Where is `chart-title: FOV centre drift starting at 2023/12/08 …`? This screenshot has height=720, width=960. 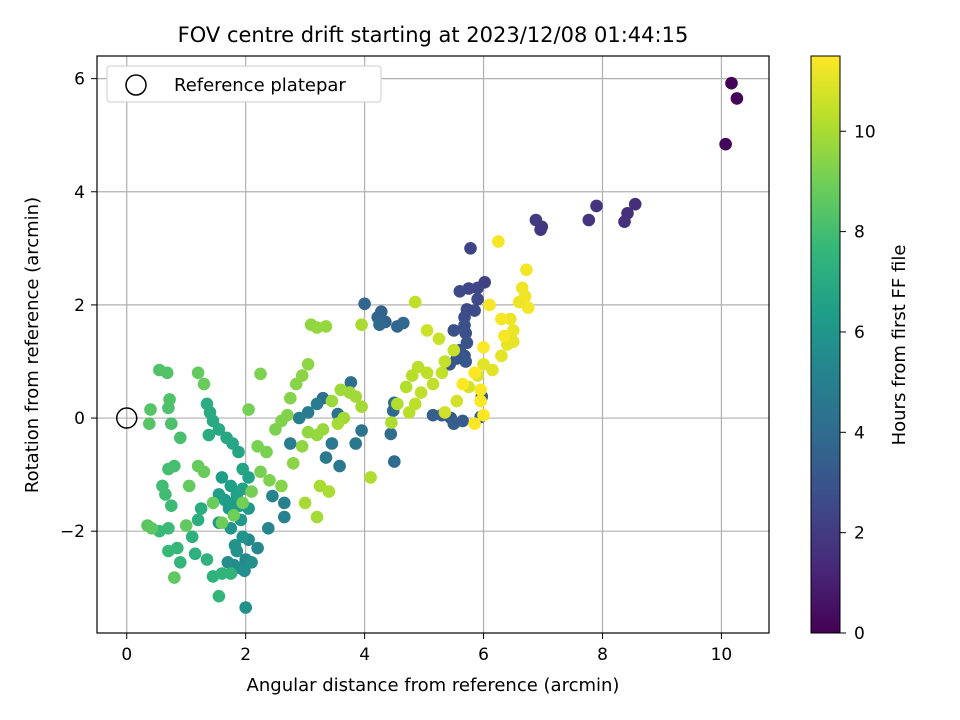 chart-title: FOV centre drift starting at 2023/12/08 … is located at coordinates (433, 35).